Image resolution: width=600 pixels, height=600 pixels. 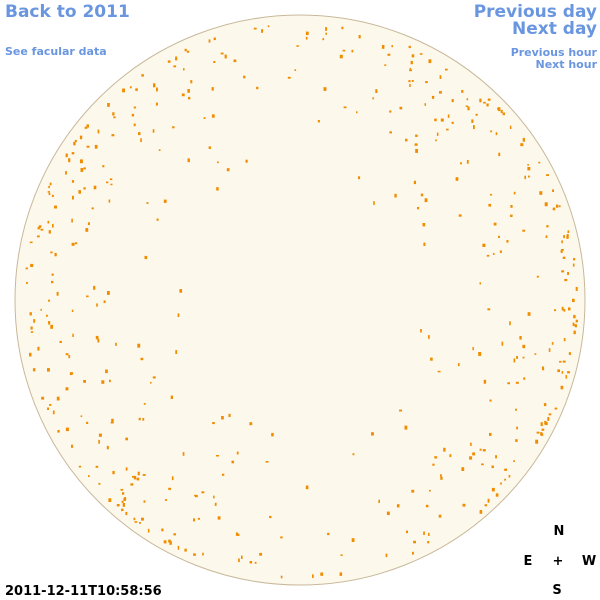 I want to click on next-day-link: Next day, so click(x=554, y=29).